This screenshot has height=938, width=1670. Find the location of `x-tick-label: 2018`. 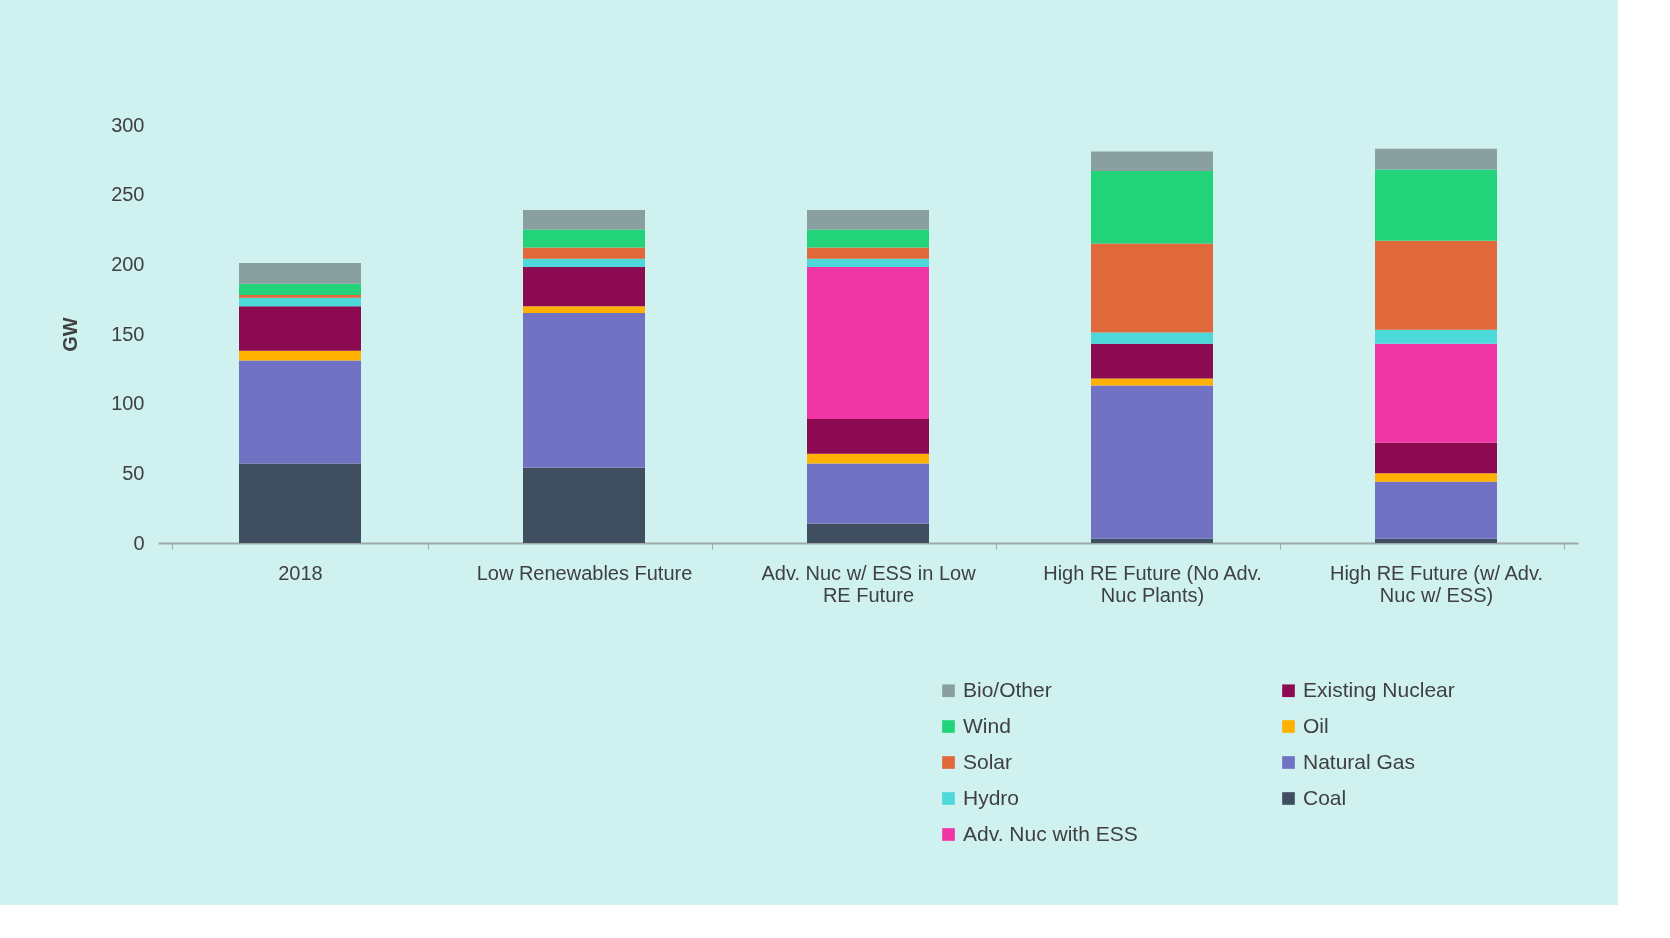

x-tick-label: 2018 is located at coordinates (300, 572).